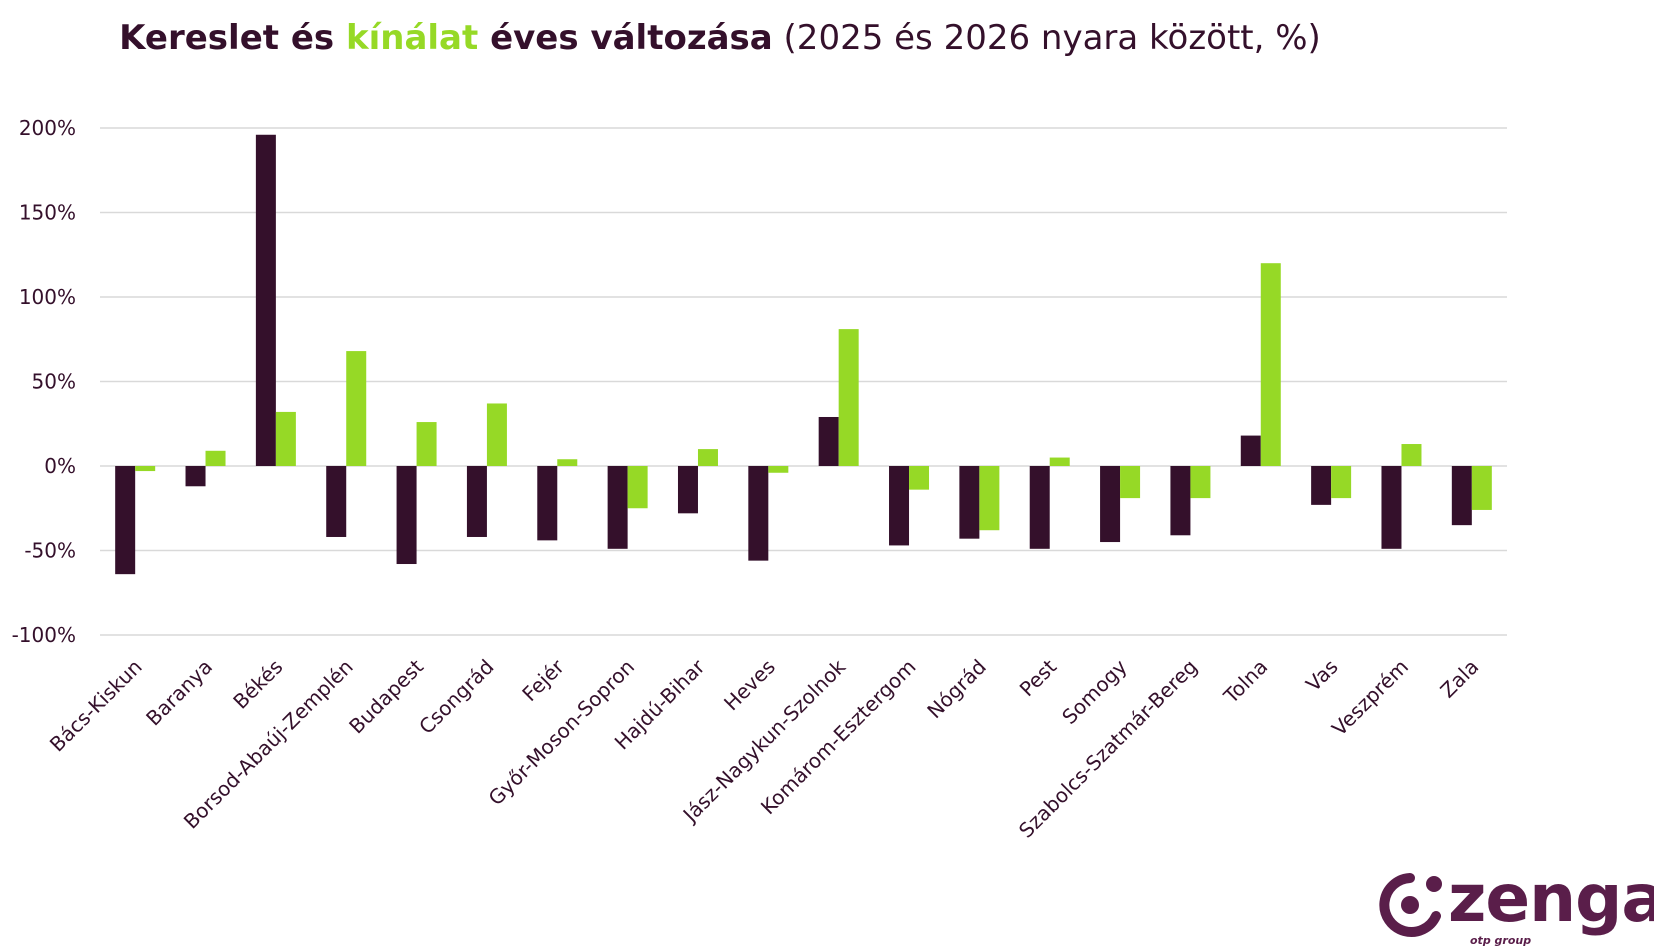  I want to click on zenga-logo-icon, so click(1410, 905).